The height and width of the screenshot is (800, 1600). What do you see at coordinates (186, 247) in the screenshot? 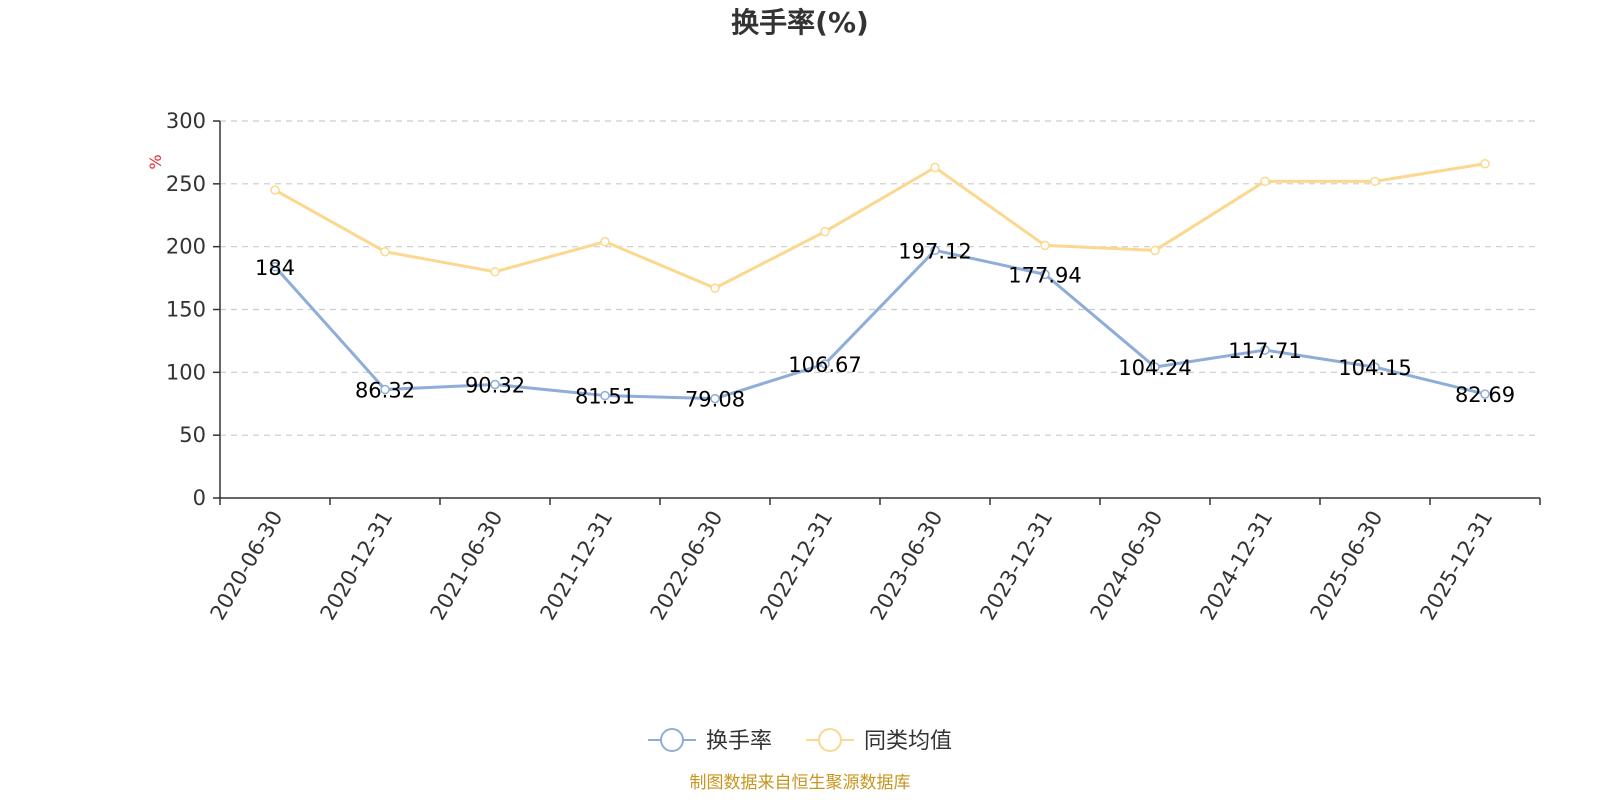
I see `y-tick-label: 200` at bounding box center [186, 247].